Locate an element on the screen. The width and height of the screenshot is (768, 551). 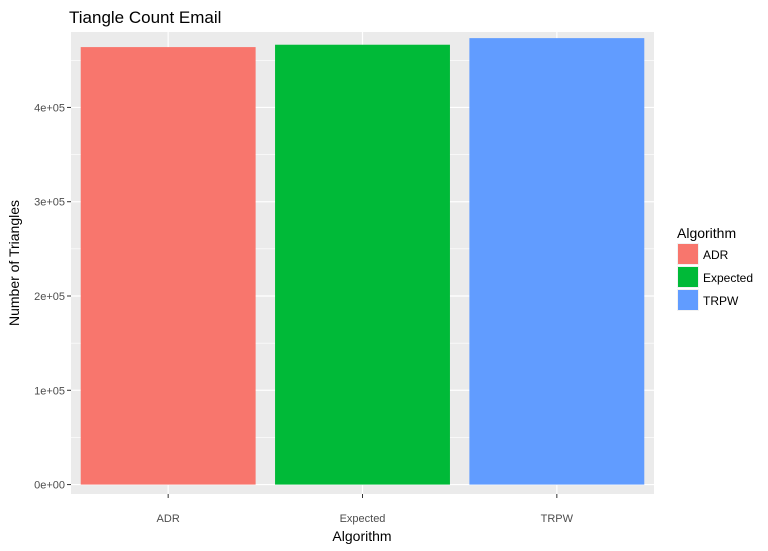
x-axis-title: Algorithm is located at coordinates (361, 536).